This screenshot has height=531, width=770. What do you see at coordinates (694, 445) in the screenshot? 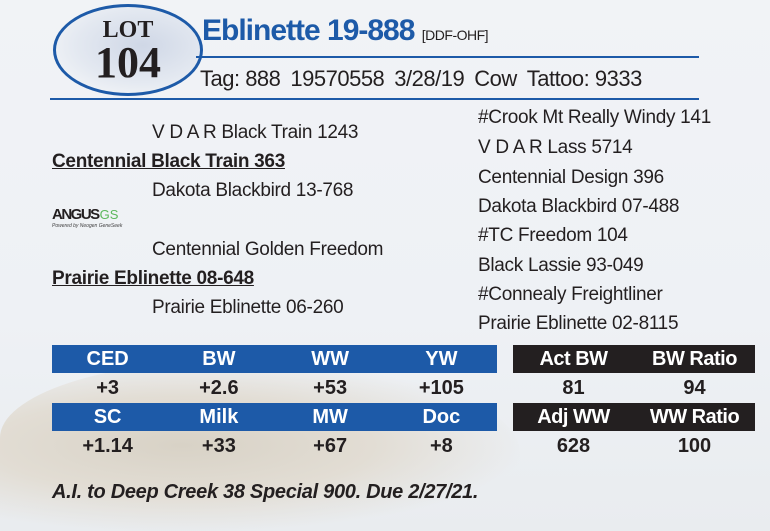
I see `performance-value: 100` at bounding box center [694, 445].